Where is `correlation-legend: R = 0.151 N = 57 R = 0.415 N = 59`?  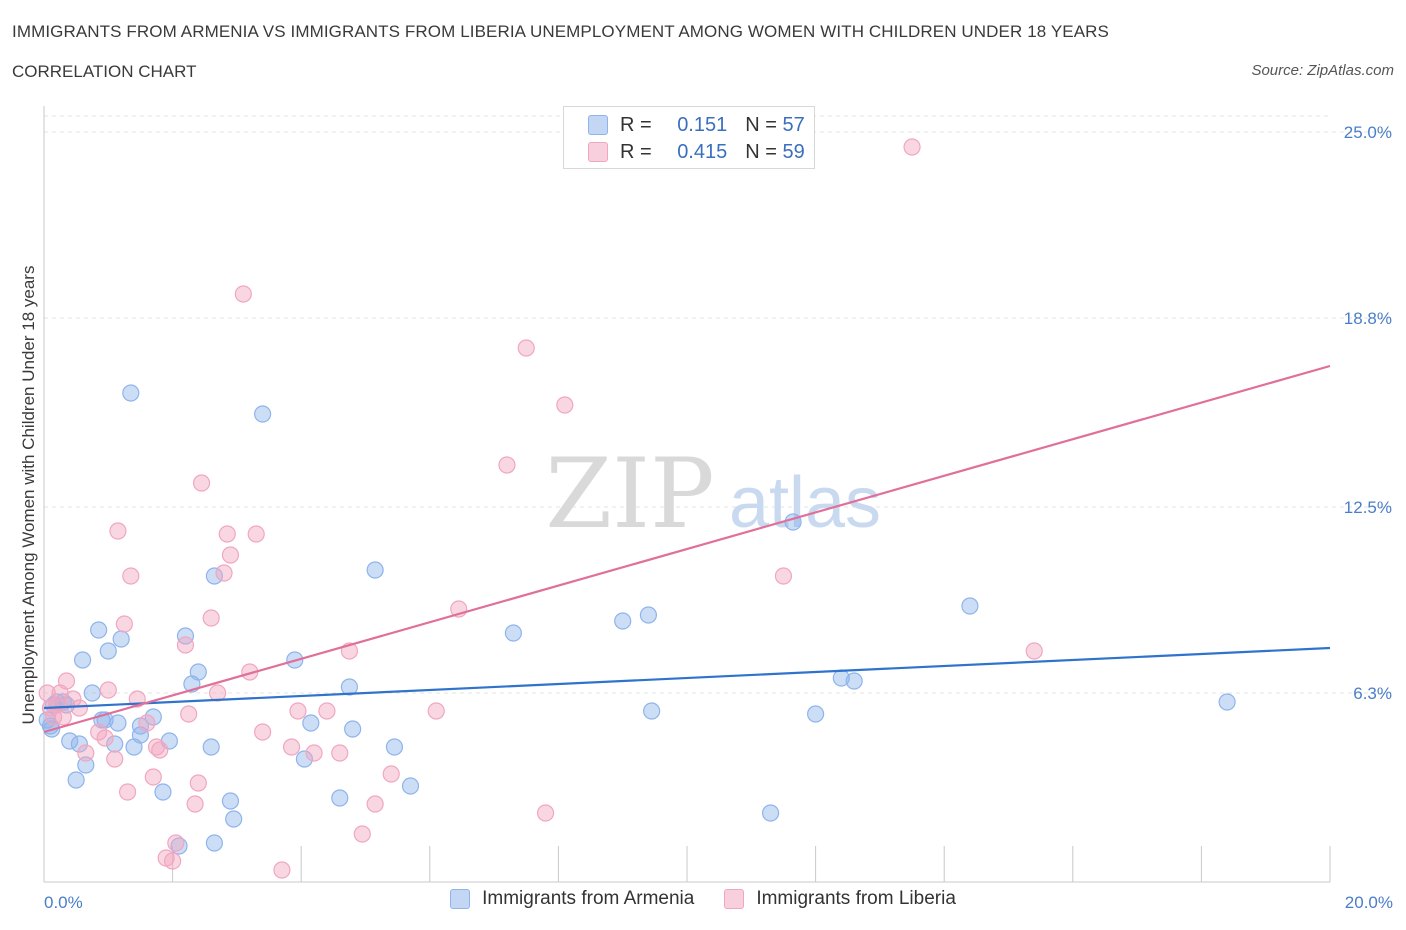 correlation-legend: R = 0.151 N = 57 R = 0.415 N = 59 is located at coordinates (689, 137).